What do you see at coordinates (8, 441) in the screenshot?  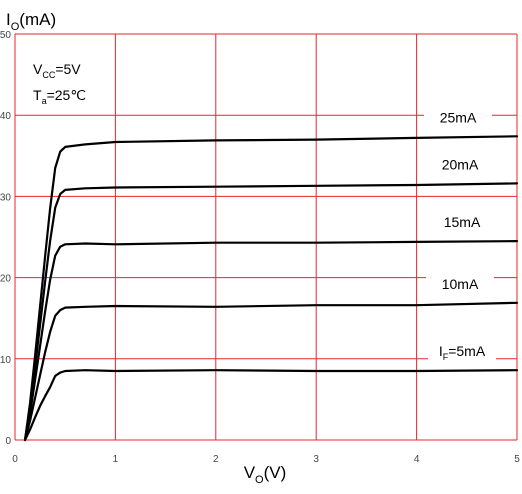 I see `y-tick-label-0: 0` at bounding box center [8, 441].